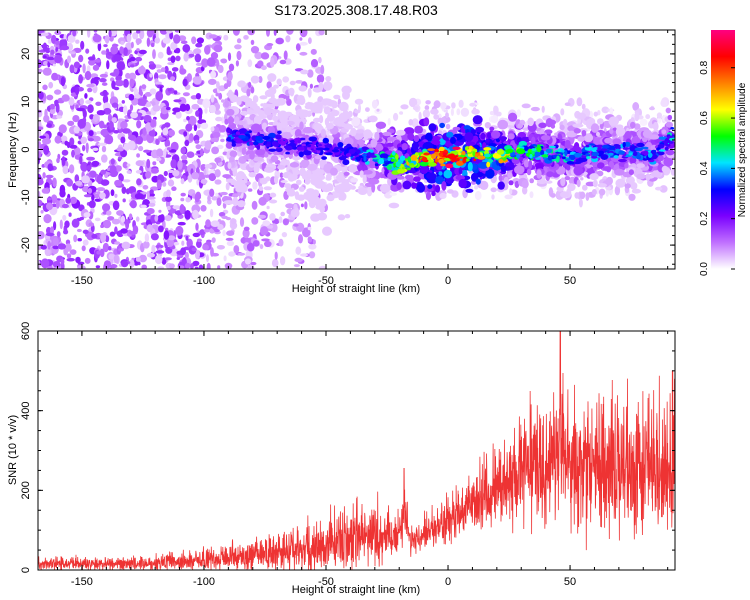 This screenshot has height=600, width=750. What do you see at coordinates (82, 281) in the screenshot?
I see `heatmap-x-tick-label: -150` at bounding box center [82, 281].